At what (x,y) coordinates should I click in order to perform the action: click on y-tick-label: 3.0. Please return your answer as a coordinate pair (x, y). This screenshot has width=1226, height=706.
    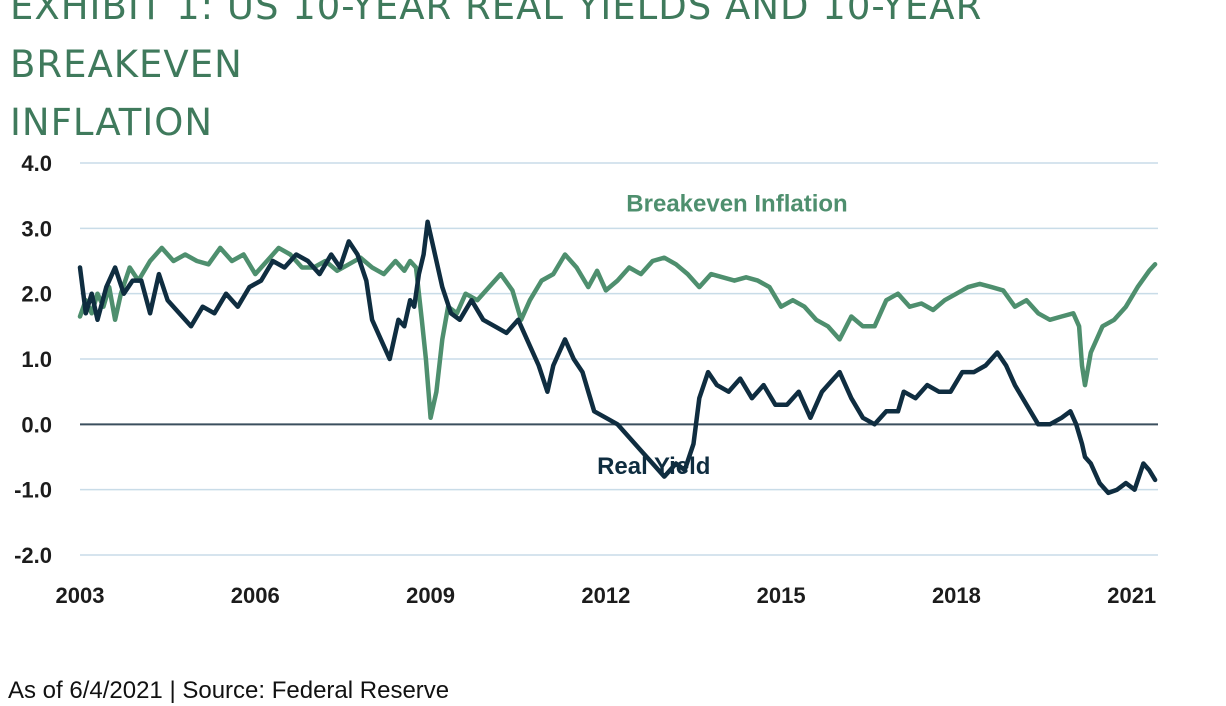
    Looking at the image, I should click on (36, 228).